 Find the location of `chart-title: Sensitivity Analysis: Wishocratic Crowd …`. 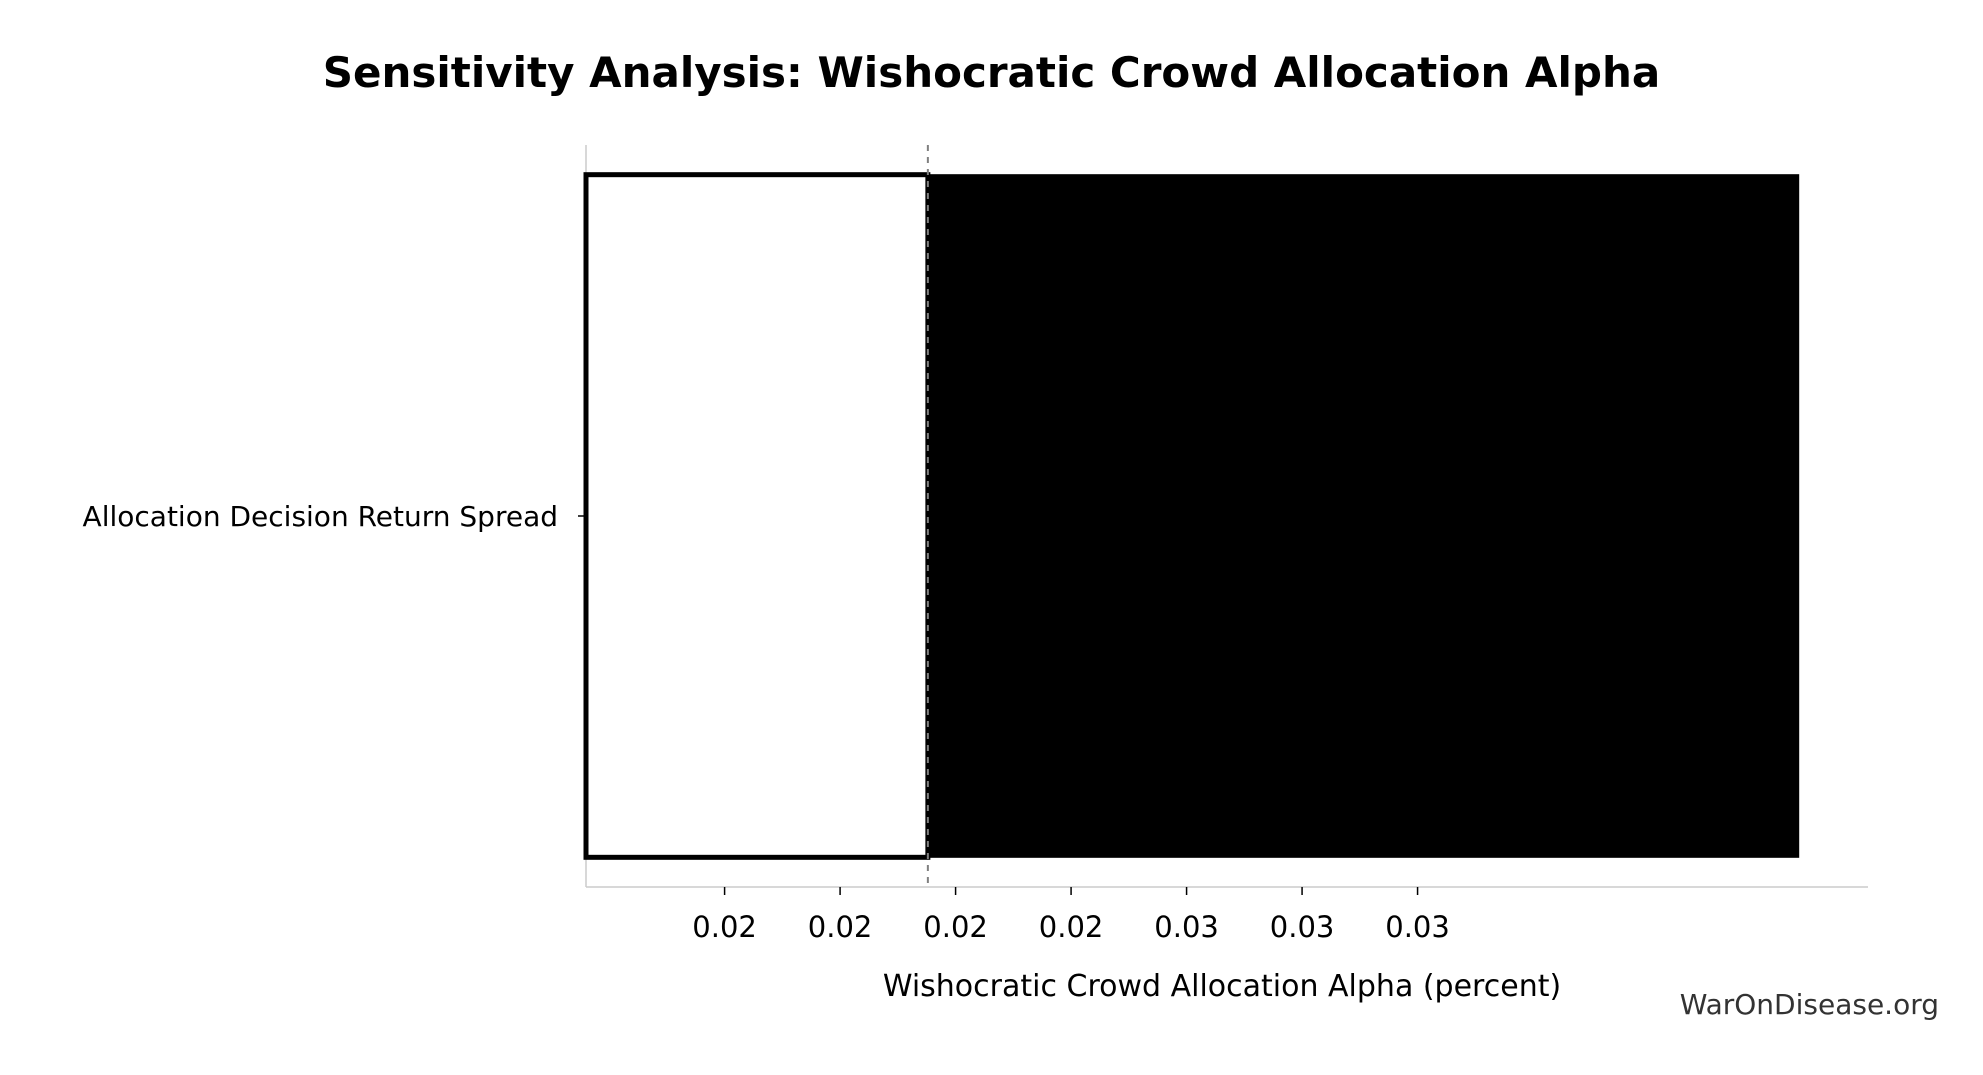

chart-title: Sensitivity Analysis: Wishocratic Crowd … is located at coordinates (991, 72).